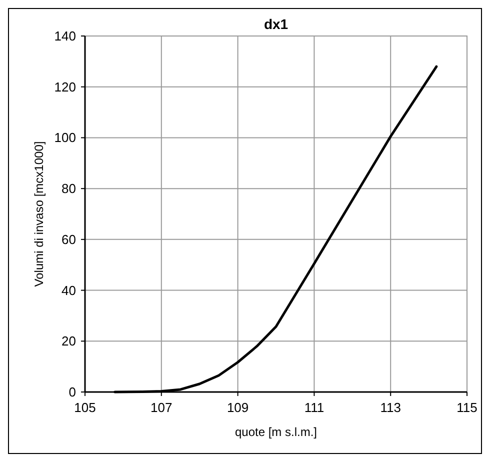 The height and width of the screenshot is (462, 490). Describe the element at coordinates (314, 407) in the screenshot. I see `x-tick-label: 111` at that location.